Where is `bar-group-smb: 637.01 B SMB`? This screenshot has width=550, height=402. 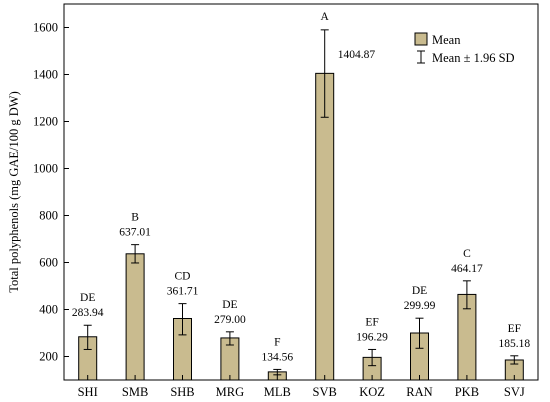
bar-group-smb: 637.01 B SMB is located at coordinates (135, 305).